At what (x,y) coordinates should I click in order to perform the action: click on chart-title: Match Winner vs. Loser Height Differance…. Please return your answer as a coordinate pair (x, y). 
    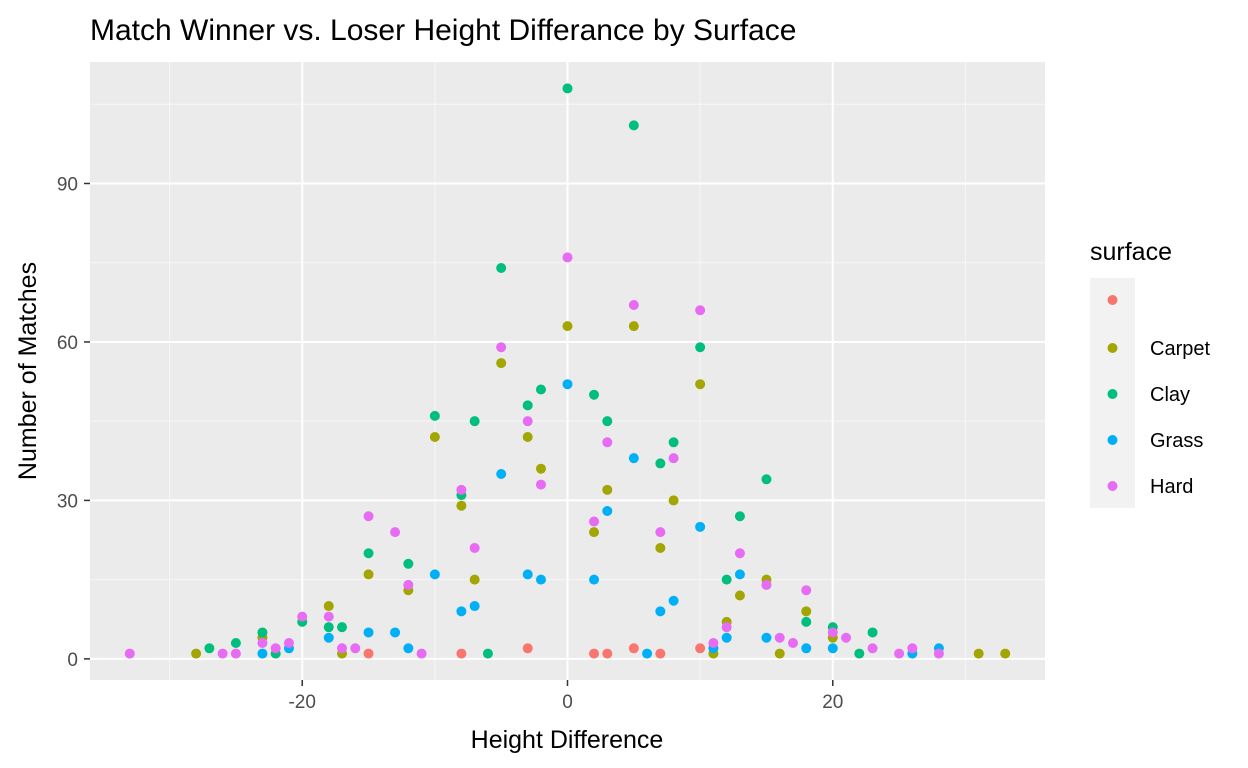
    Looking at the image, I should click on (443, 30).